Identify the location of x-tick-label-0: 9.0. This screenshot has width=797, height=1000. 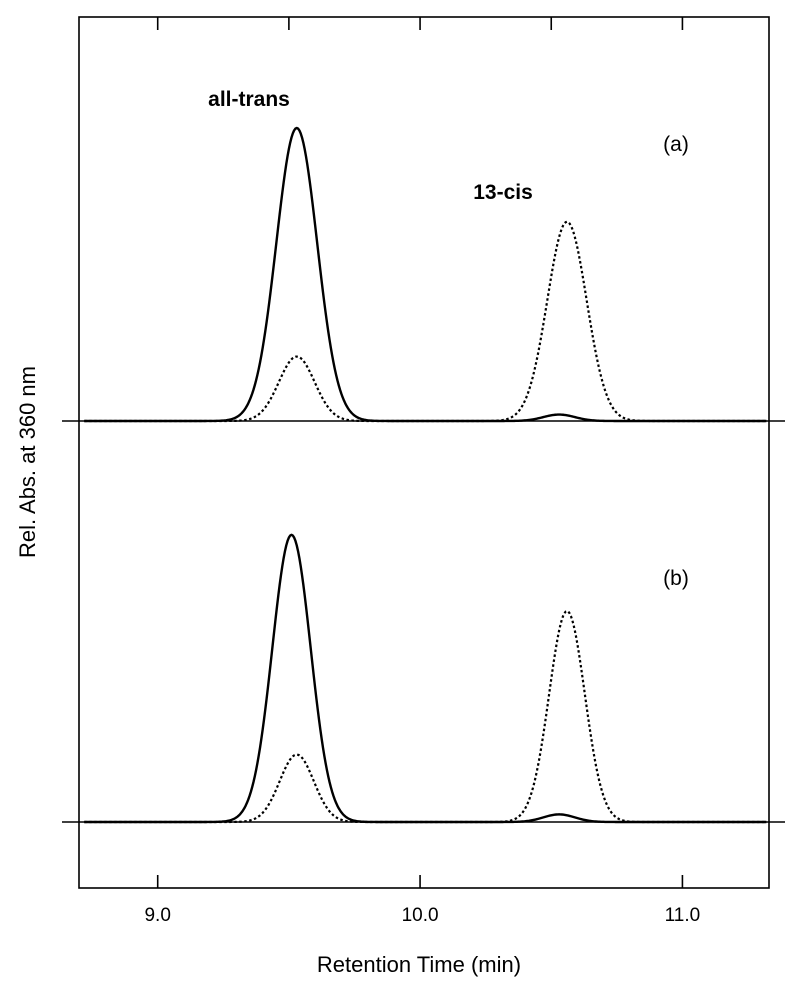
(157, 915).